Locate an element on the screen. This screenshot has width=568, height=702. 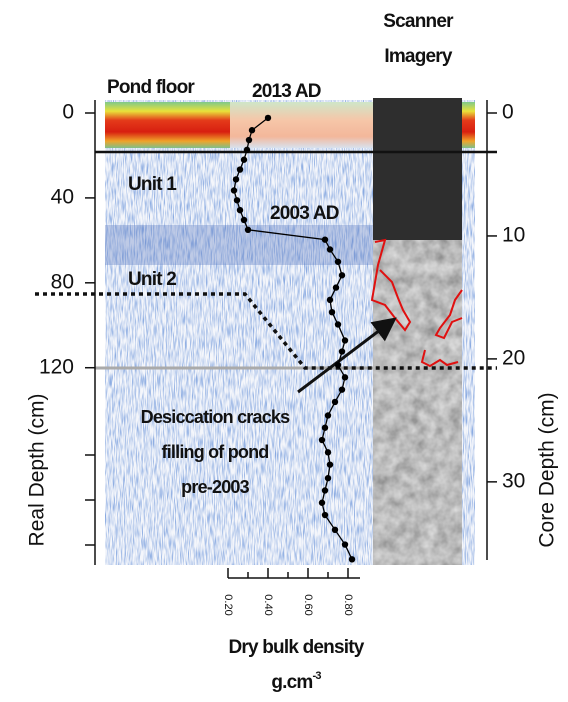
y2-tick-label: 10 is located at coordinates (513, 234).